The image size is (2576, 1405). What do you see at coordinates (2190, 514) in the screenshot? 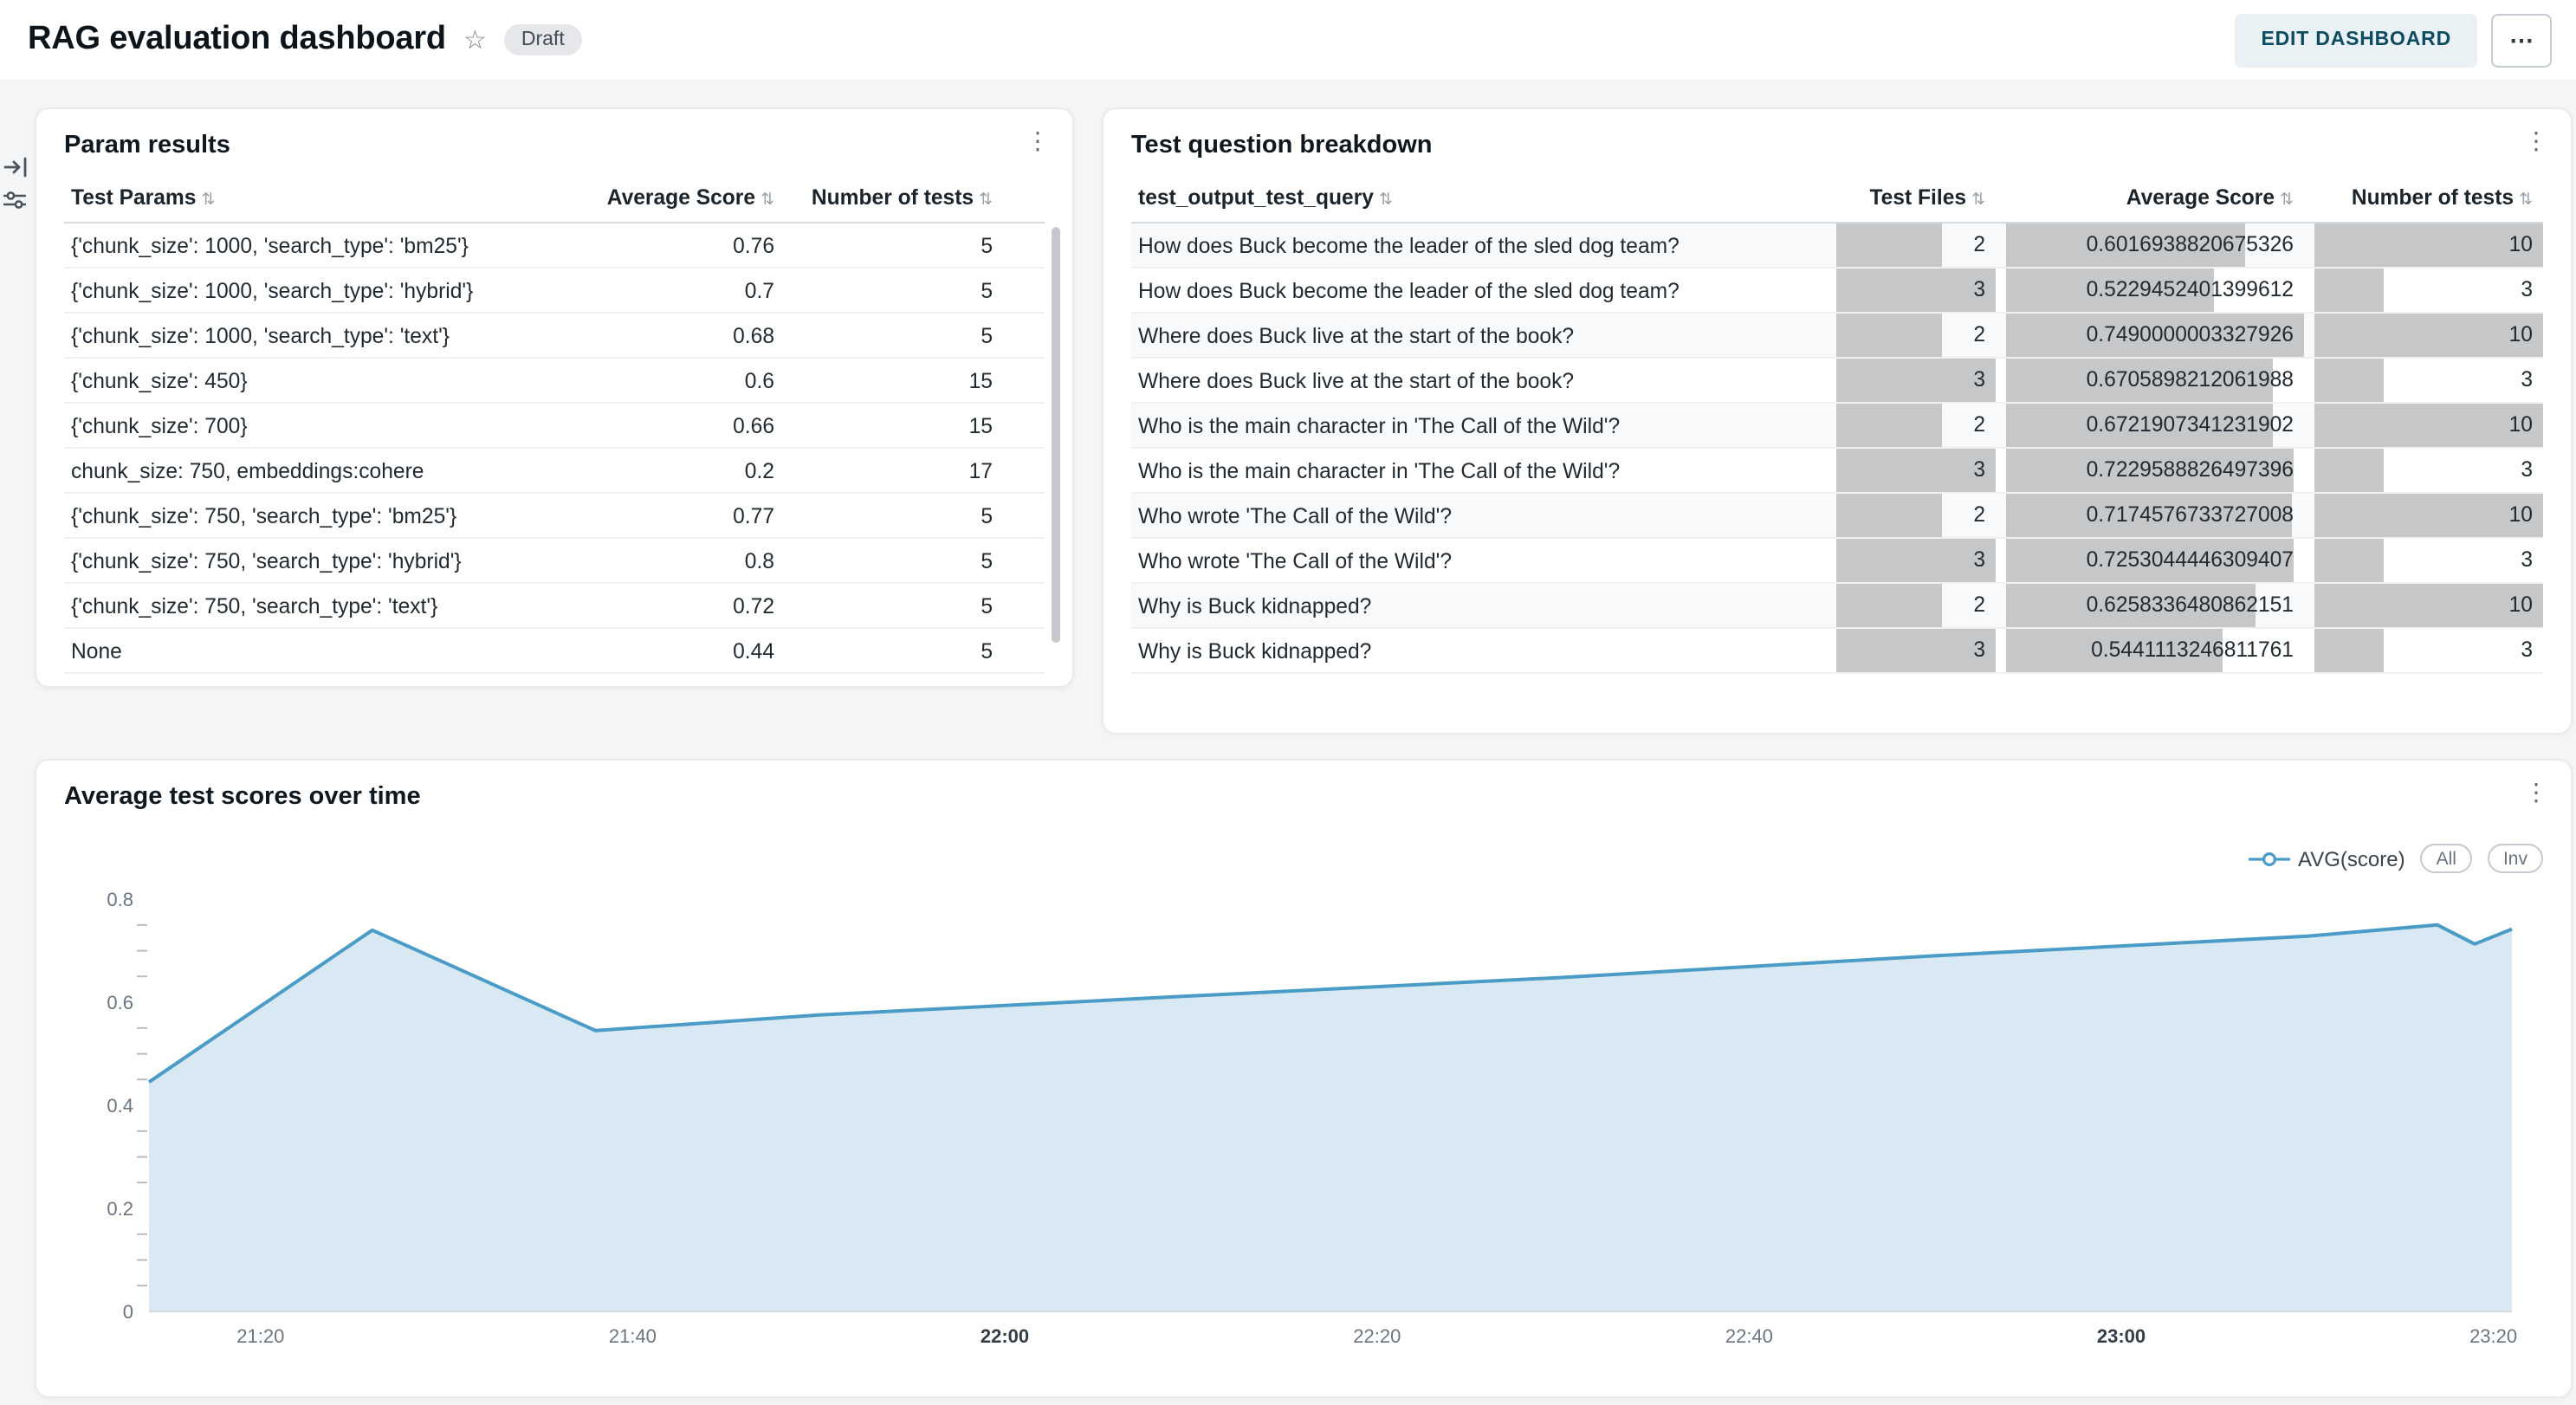
I see `cell-value: 0.7174576733727008` at bounding box center [2190, 514].